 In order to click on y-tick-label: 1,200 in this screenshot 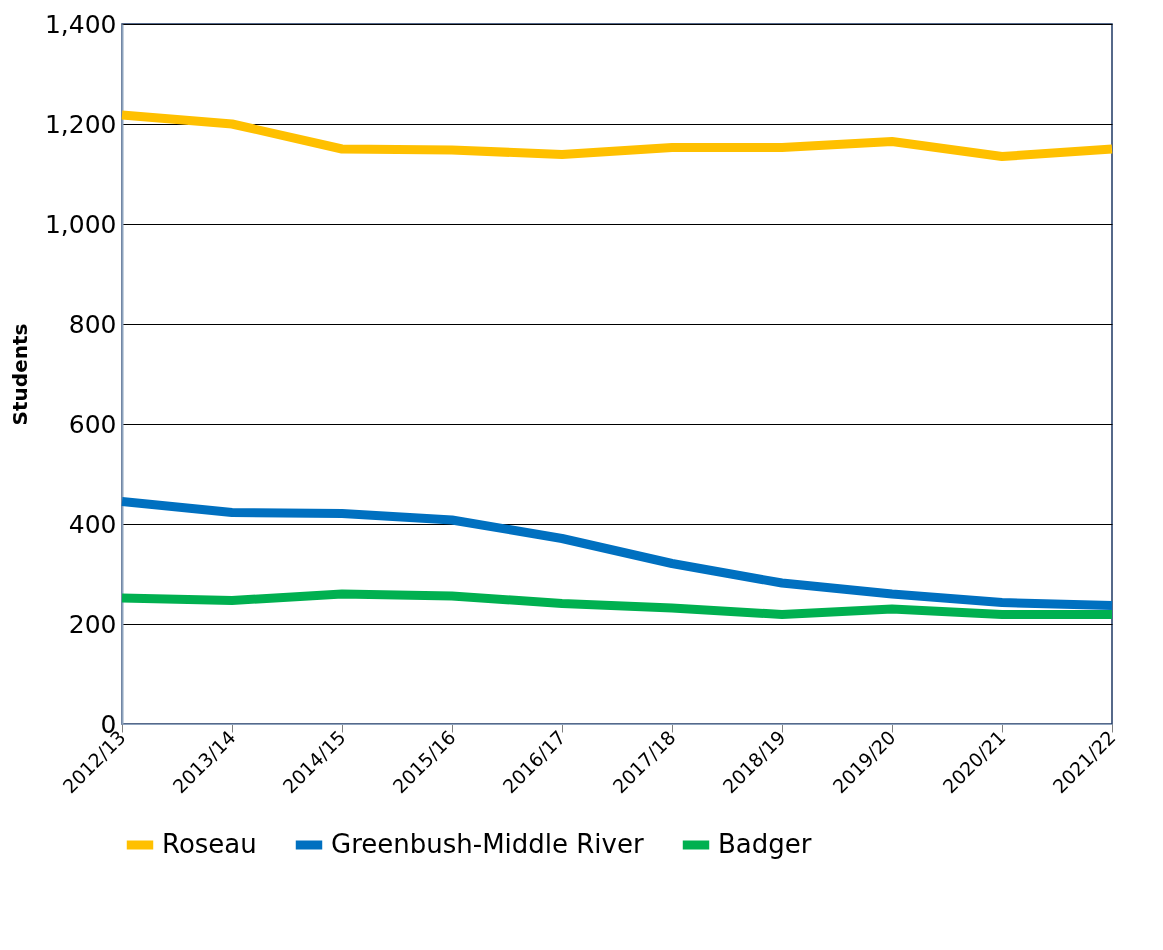, I will do `click(80, 124)`.